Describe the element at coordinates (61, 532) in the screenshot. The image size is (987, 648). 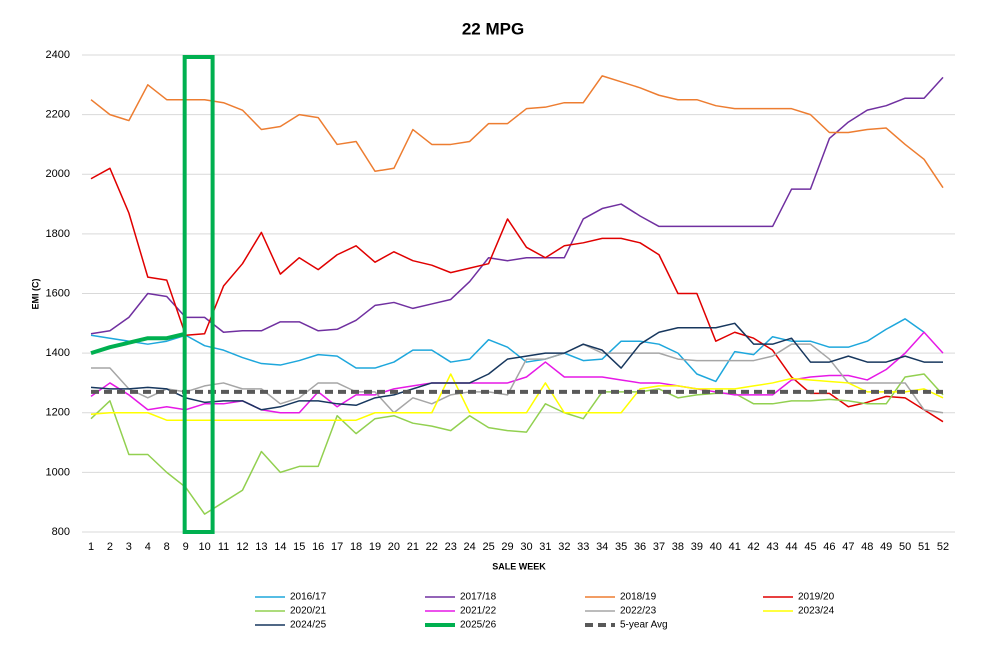
I see `y-tick-label: 800` at that location.